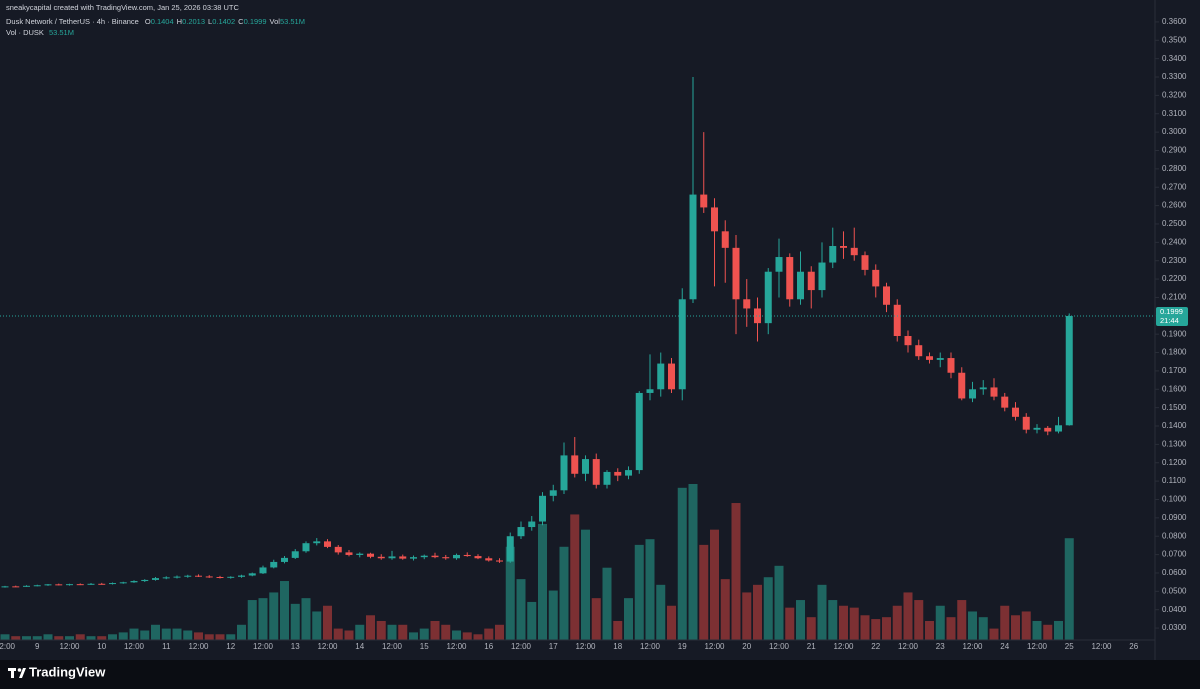  I want to click on y-tick-label: 0.0400, so click(1174, 609).